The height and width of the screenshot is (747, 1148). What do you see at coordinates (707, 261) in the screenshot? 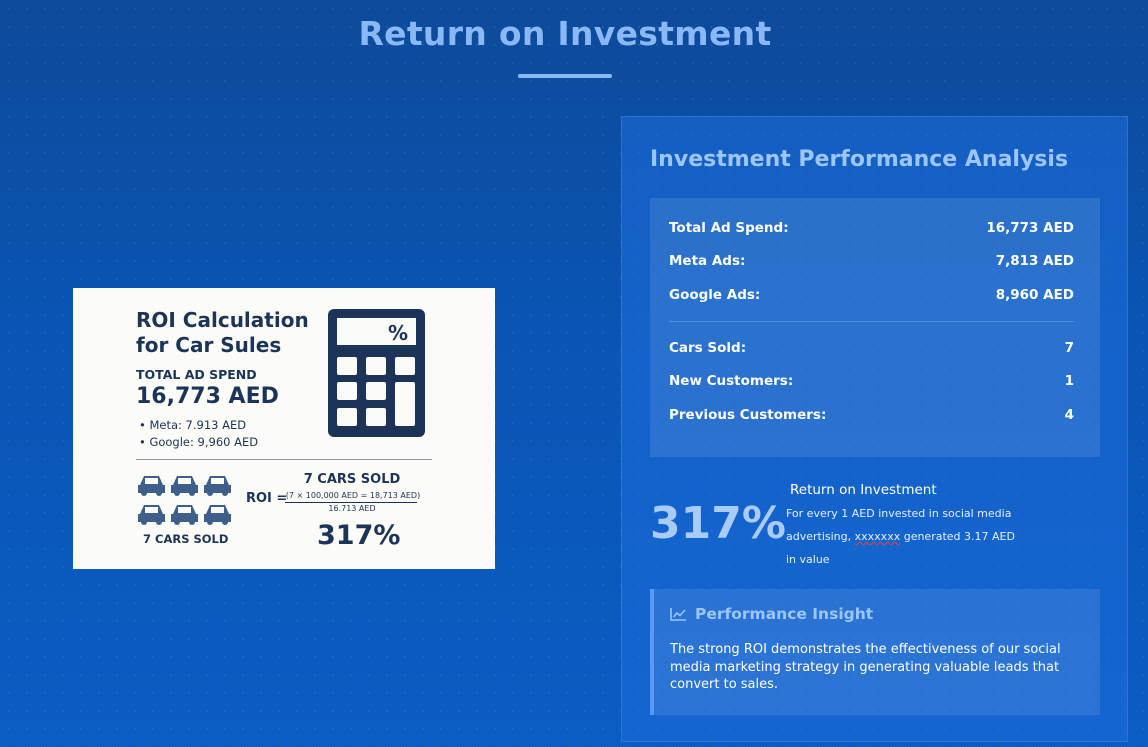
I see `stat-label: Meta Ads:` at bounding box center [707, 261].